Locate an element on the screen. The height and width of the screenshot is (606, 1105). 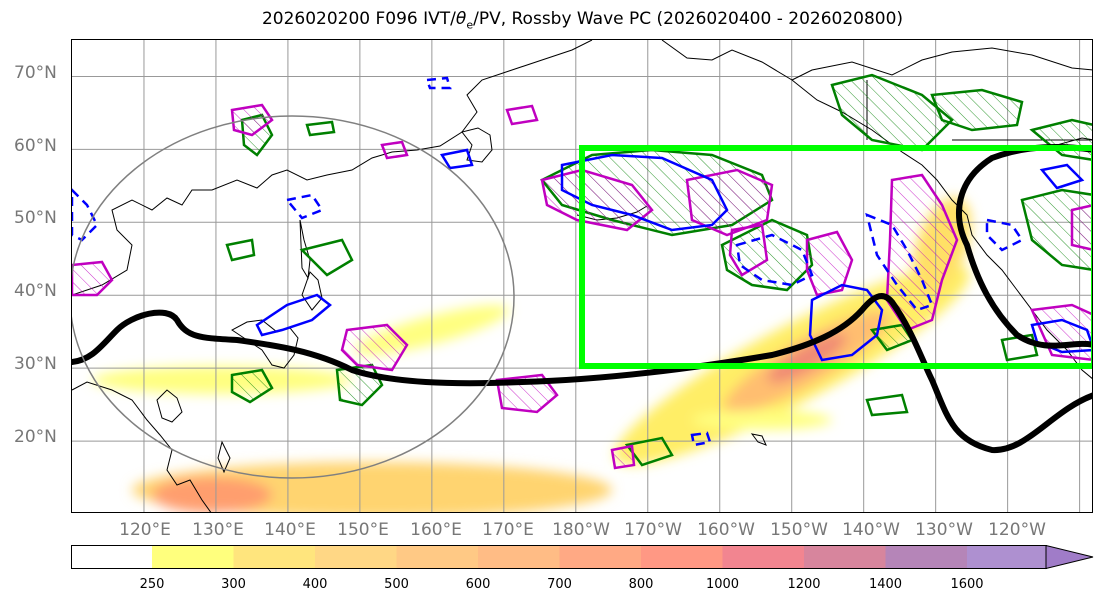
ivt-colorbar is located at coordinates (582, 557).